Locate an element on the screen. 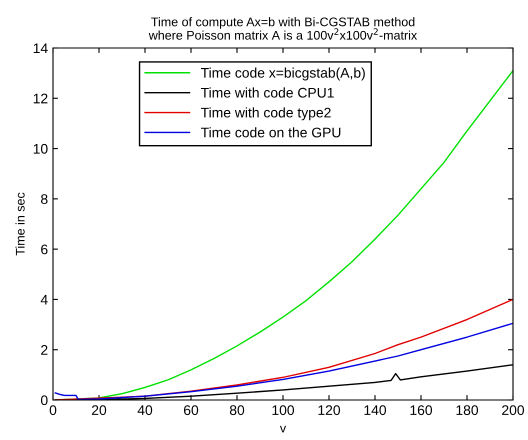 The height and width of the screenshot is (440, 528). x-tick-label: 140 is located at coordinates (375, 410).